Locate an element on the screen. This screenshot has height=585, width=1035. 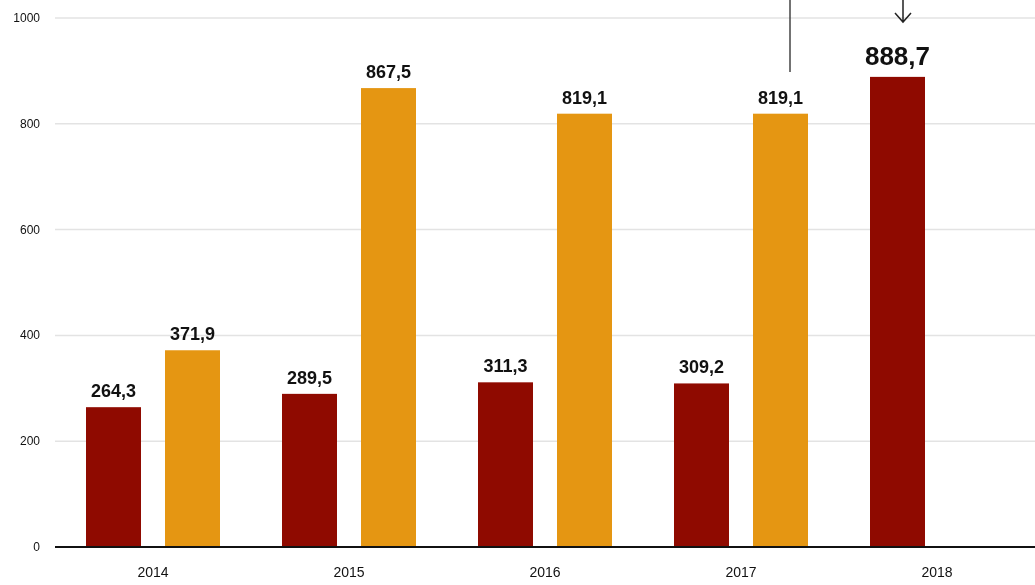
data-label: 867,5 is located at coordinates (388, 72).